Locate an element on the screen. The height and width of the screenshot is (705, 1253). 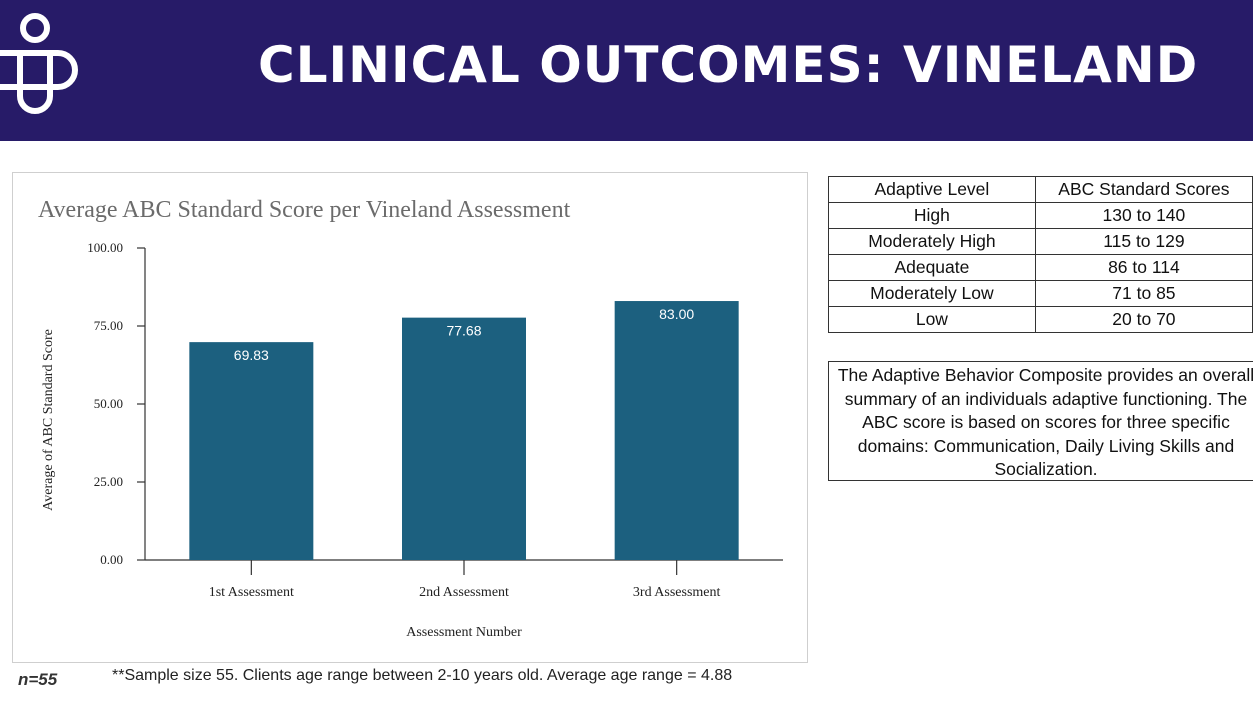
adaptive-level-cell: Moderately Low is located at coordinates (932, 293).